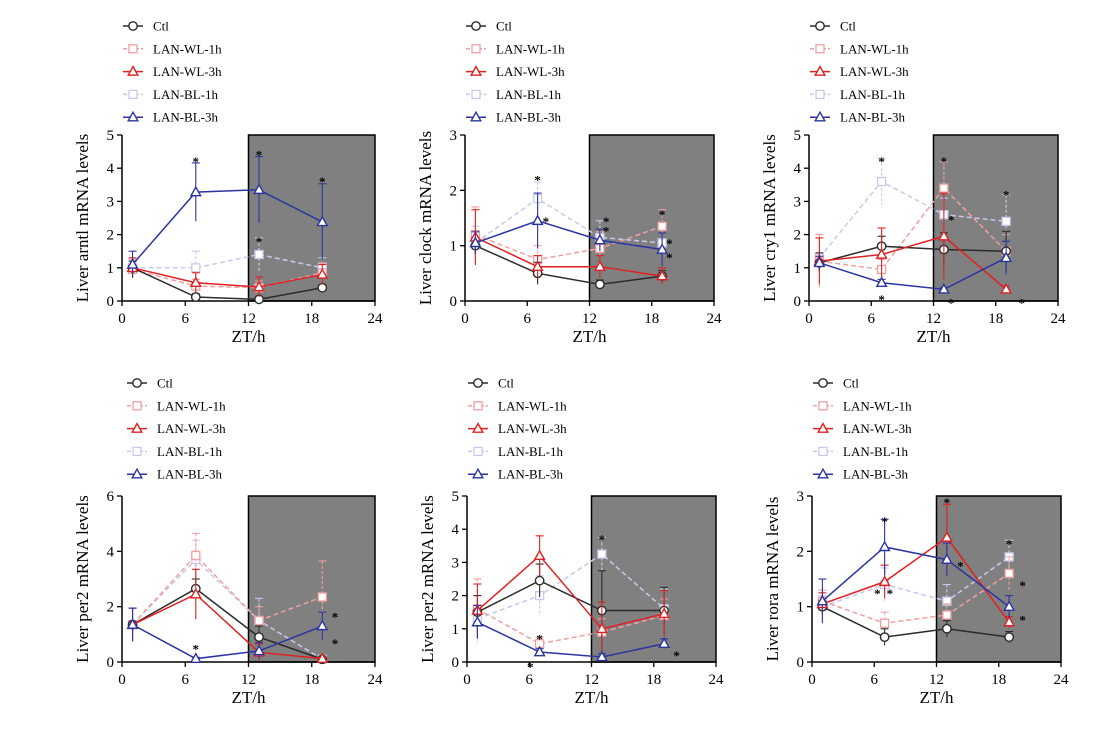  I want to click on y-tick-label: 2, so click(798, 236).